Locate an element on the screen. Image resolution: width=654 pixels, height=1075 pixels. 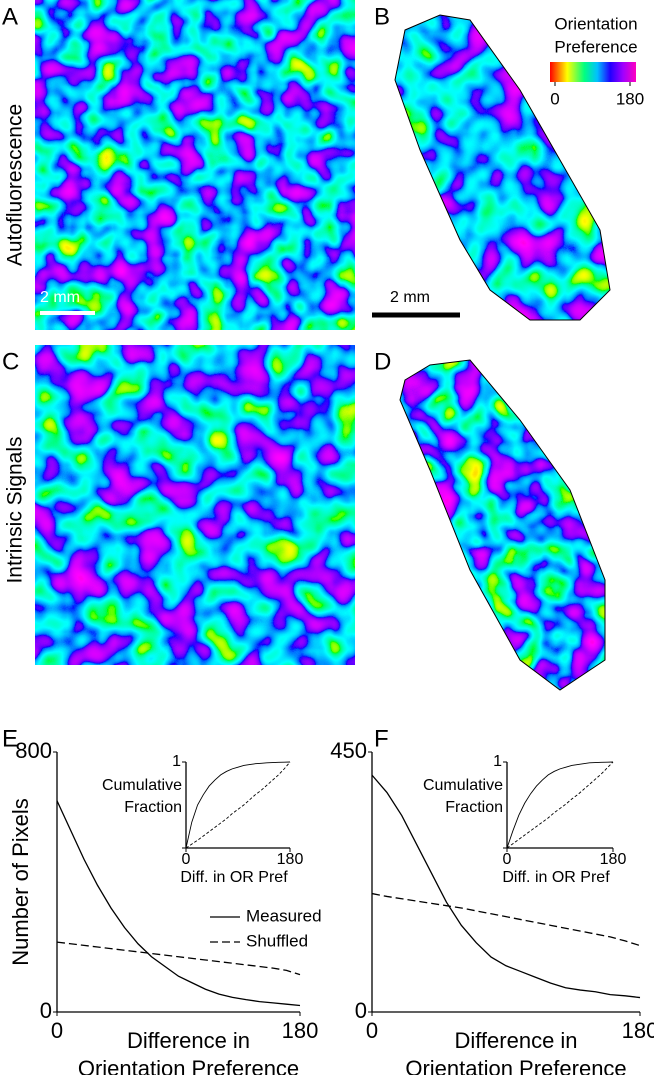
map-intrinsic is located at coordinates (195, 505).